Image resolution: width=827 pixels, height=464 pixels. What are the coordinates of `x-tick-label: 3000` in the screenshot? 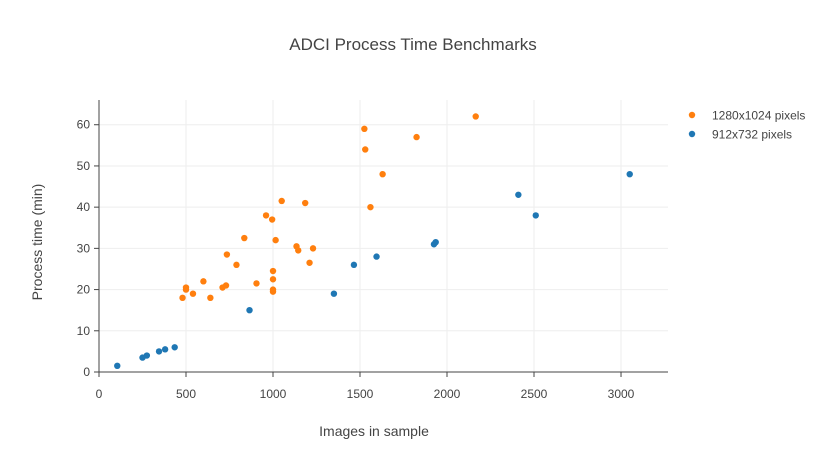 It's located at (621, 394).